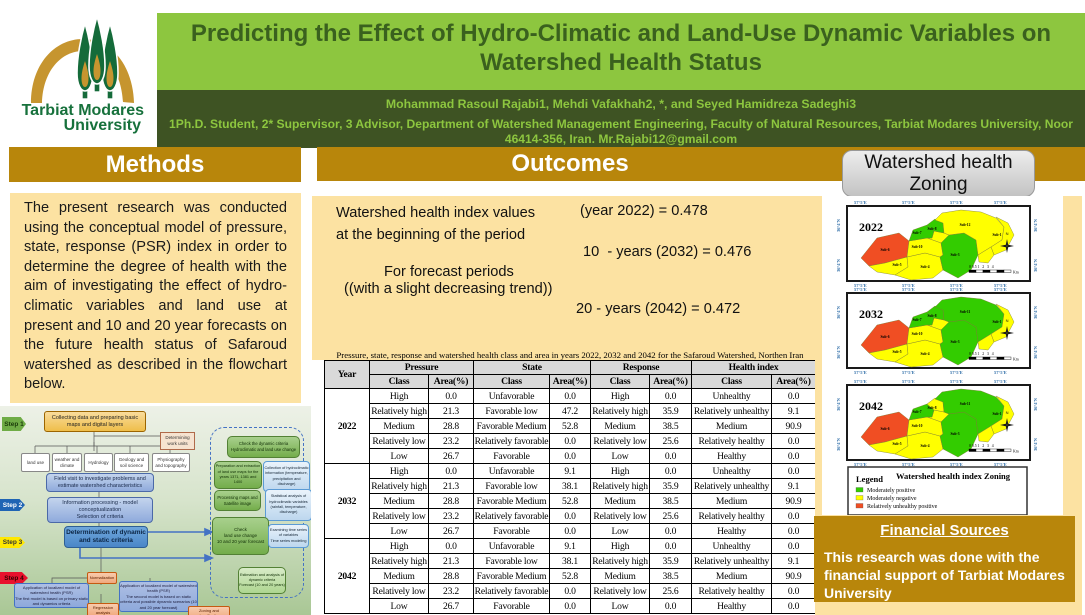 The width and height of the screenshot is (1085, 615). I want to click on svg-text: Tarbiat Modares, so click(83, 110).